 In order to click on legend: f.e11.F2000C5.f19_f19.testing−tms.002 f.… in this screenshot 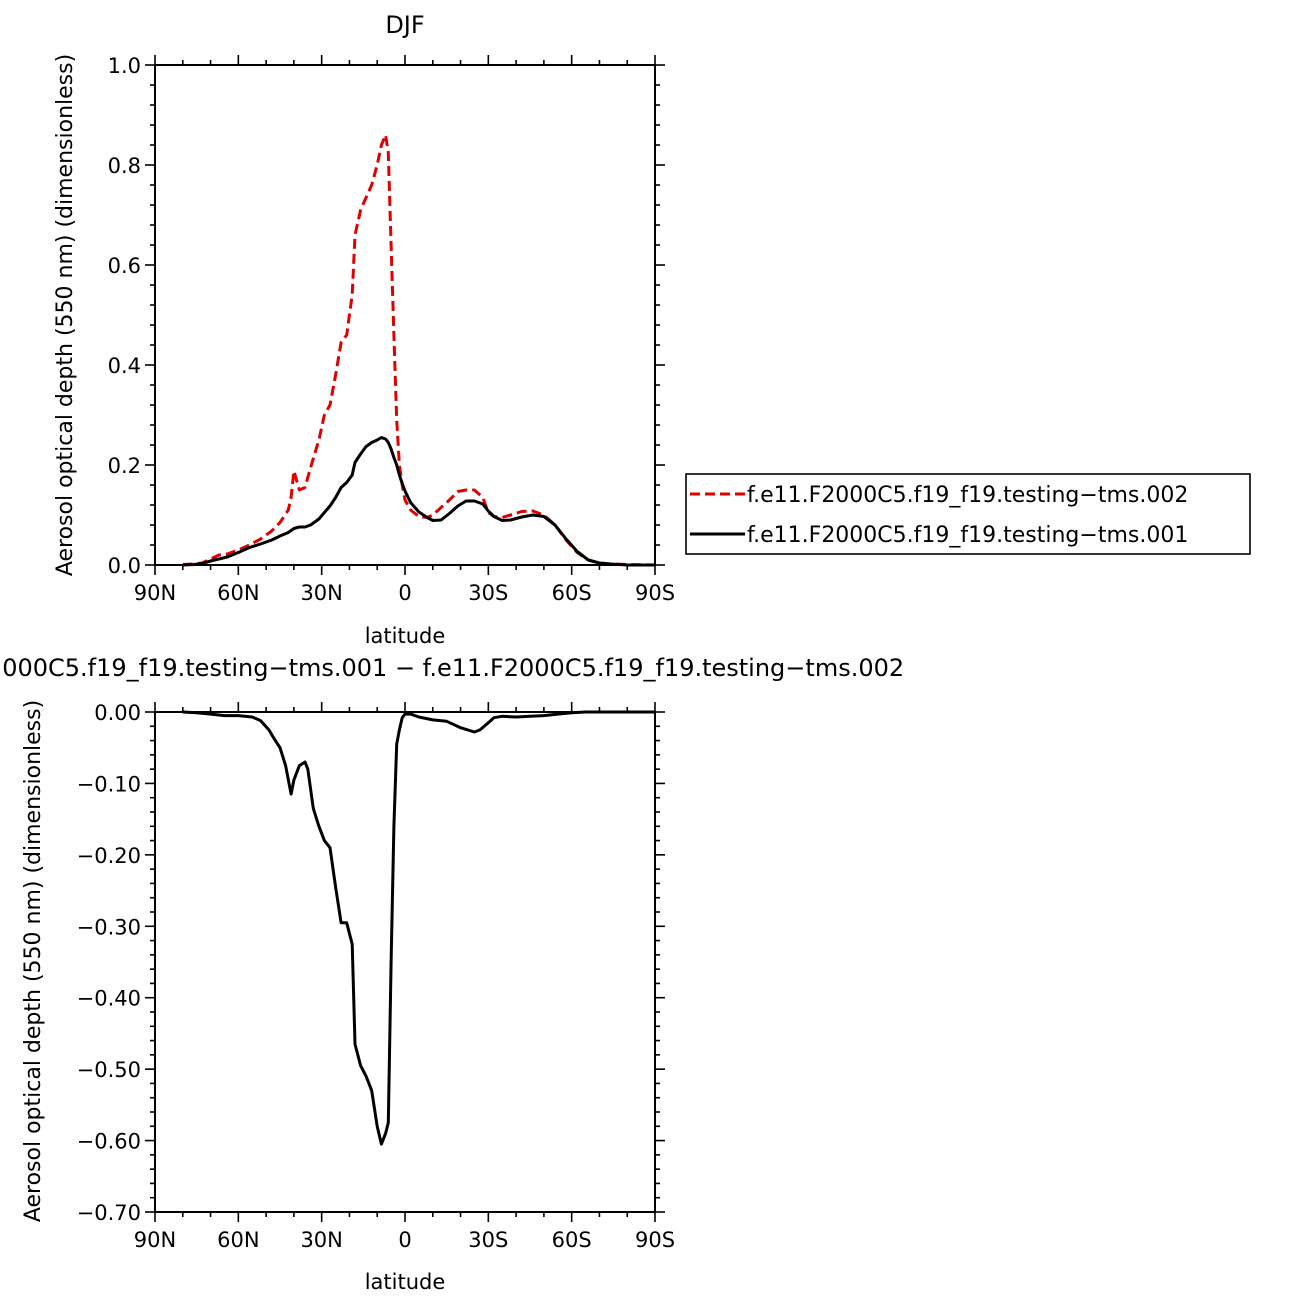, I will do `click(968, 514)`.